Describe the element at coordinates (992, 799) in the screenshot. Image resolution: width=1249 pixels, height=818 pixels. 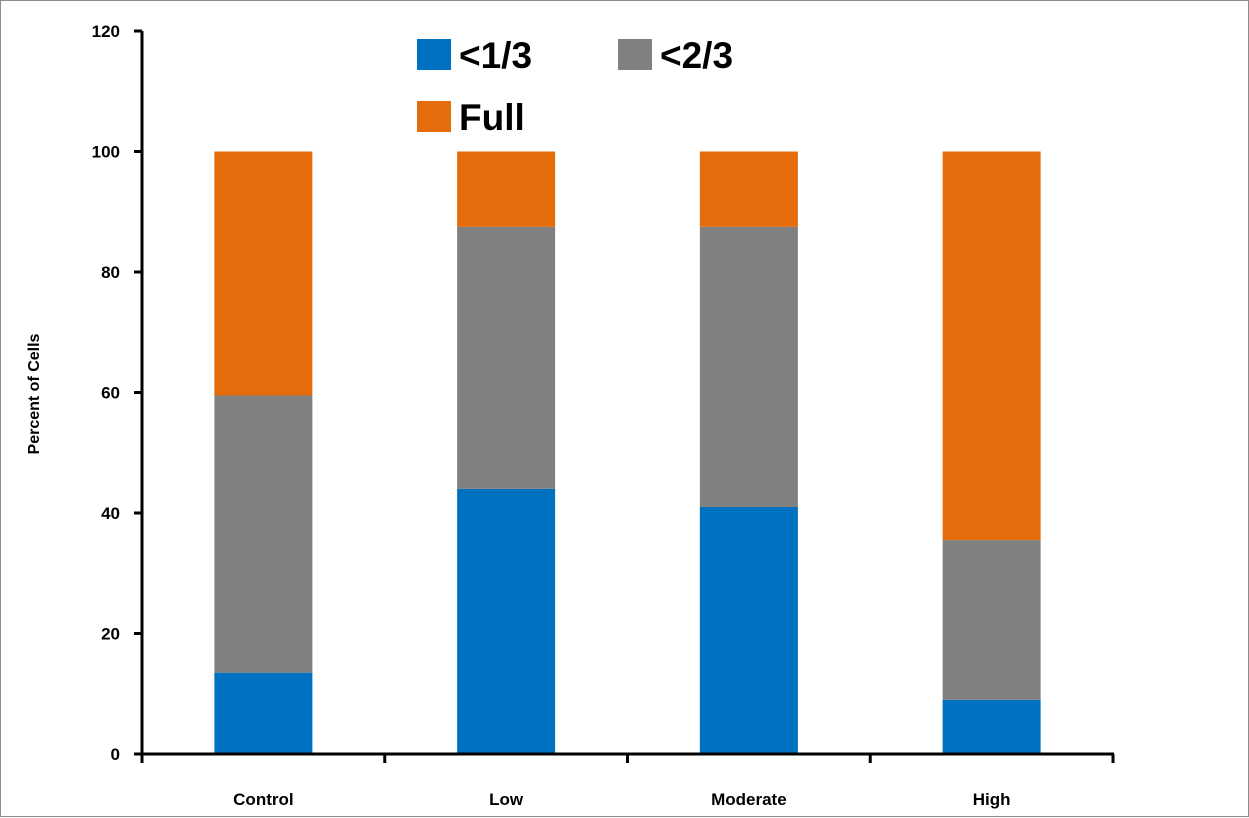
I see `x-tick-label-high: High` at that location.